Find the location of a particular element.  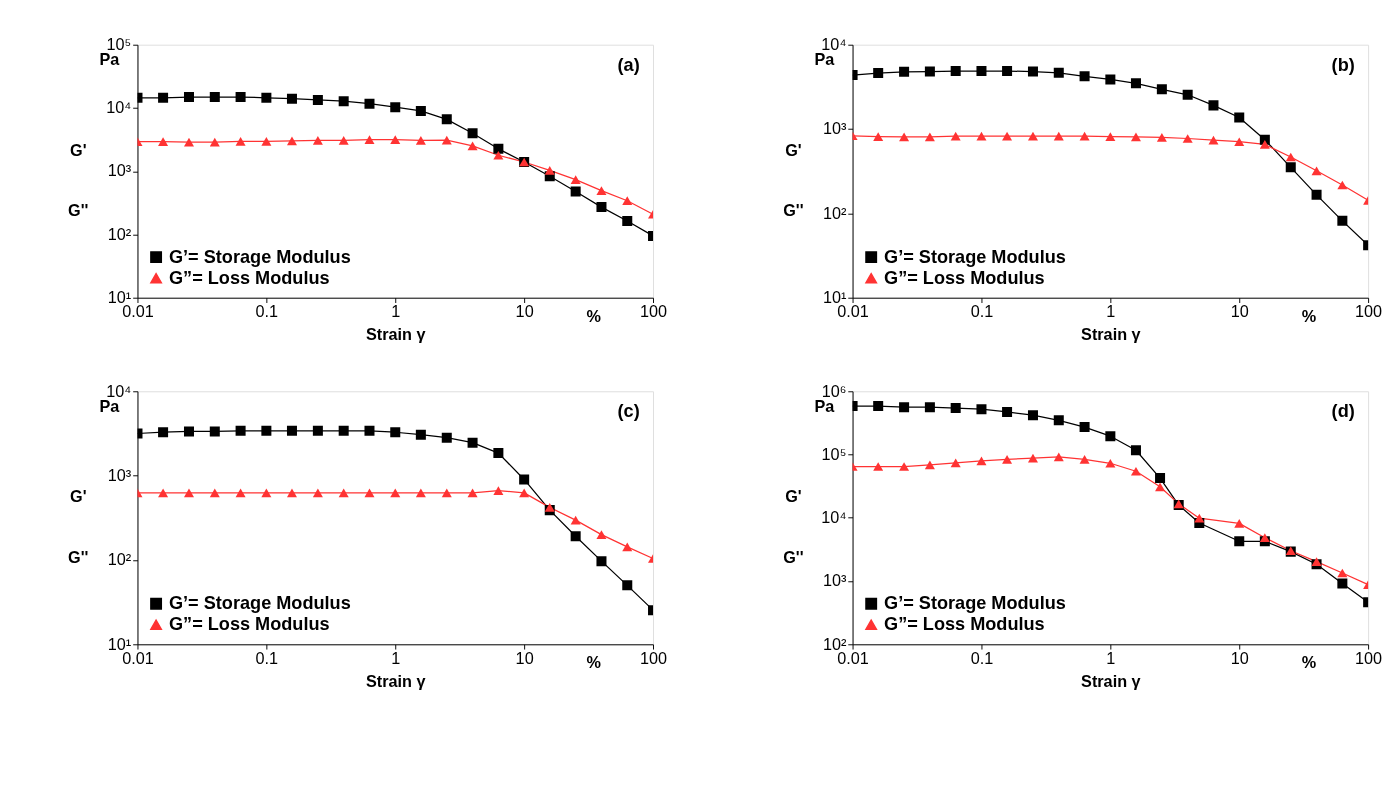

text: (d) is located at coordinates (1343, 411).